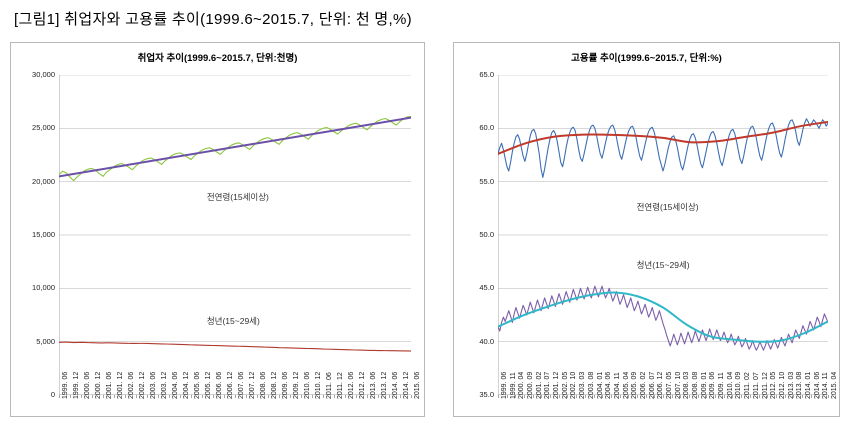 The image size is (850, 427). I want to click on x-axis-tick-label: 2004. 12, so click(186, 385).